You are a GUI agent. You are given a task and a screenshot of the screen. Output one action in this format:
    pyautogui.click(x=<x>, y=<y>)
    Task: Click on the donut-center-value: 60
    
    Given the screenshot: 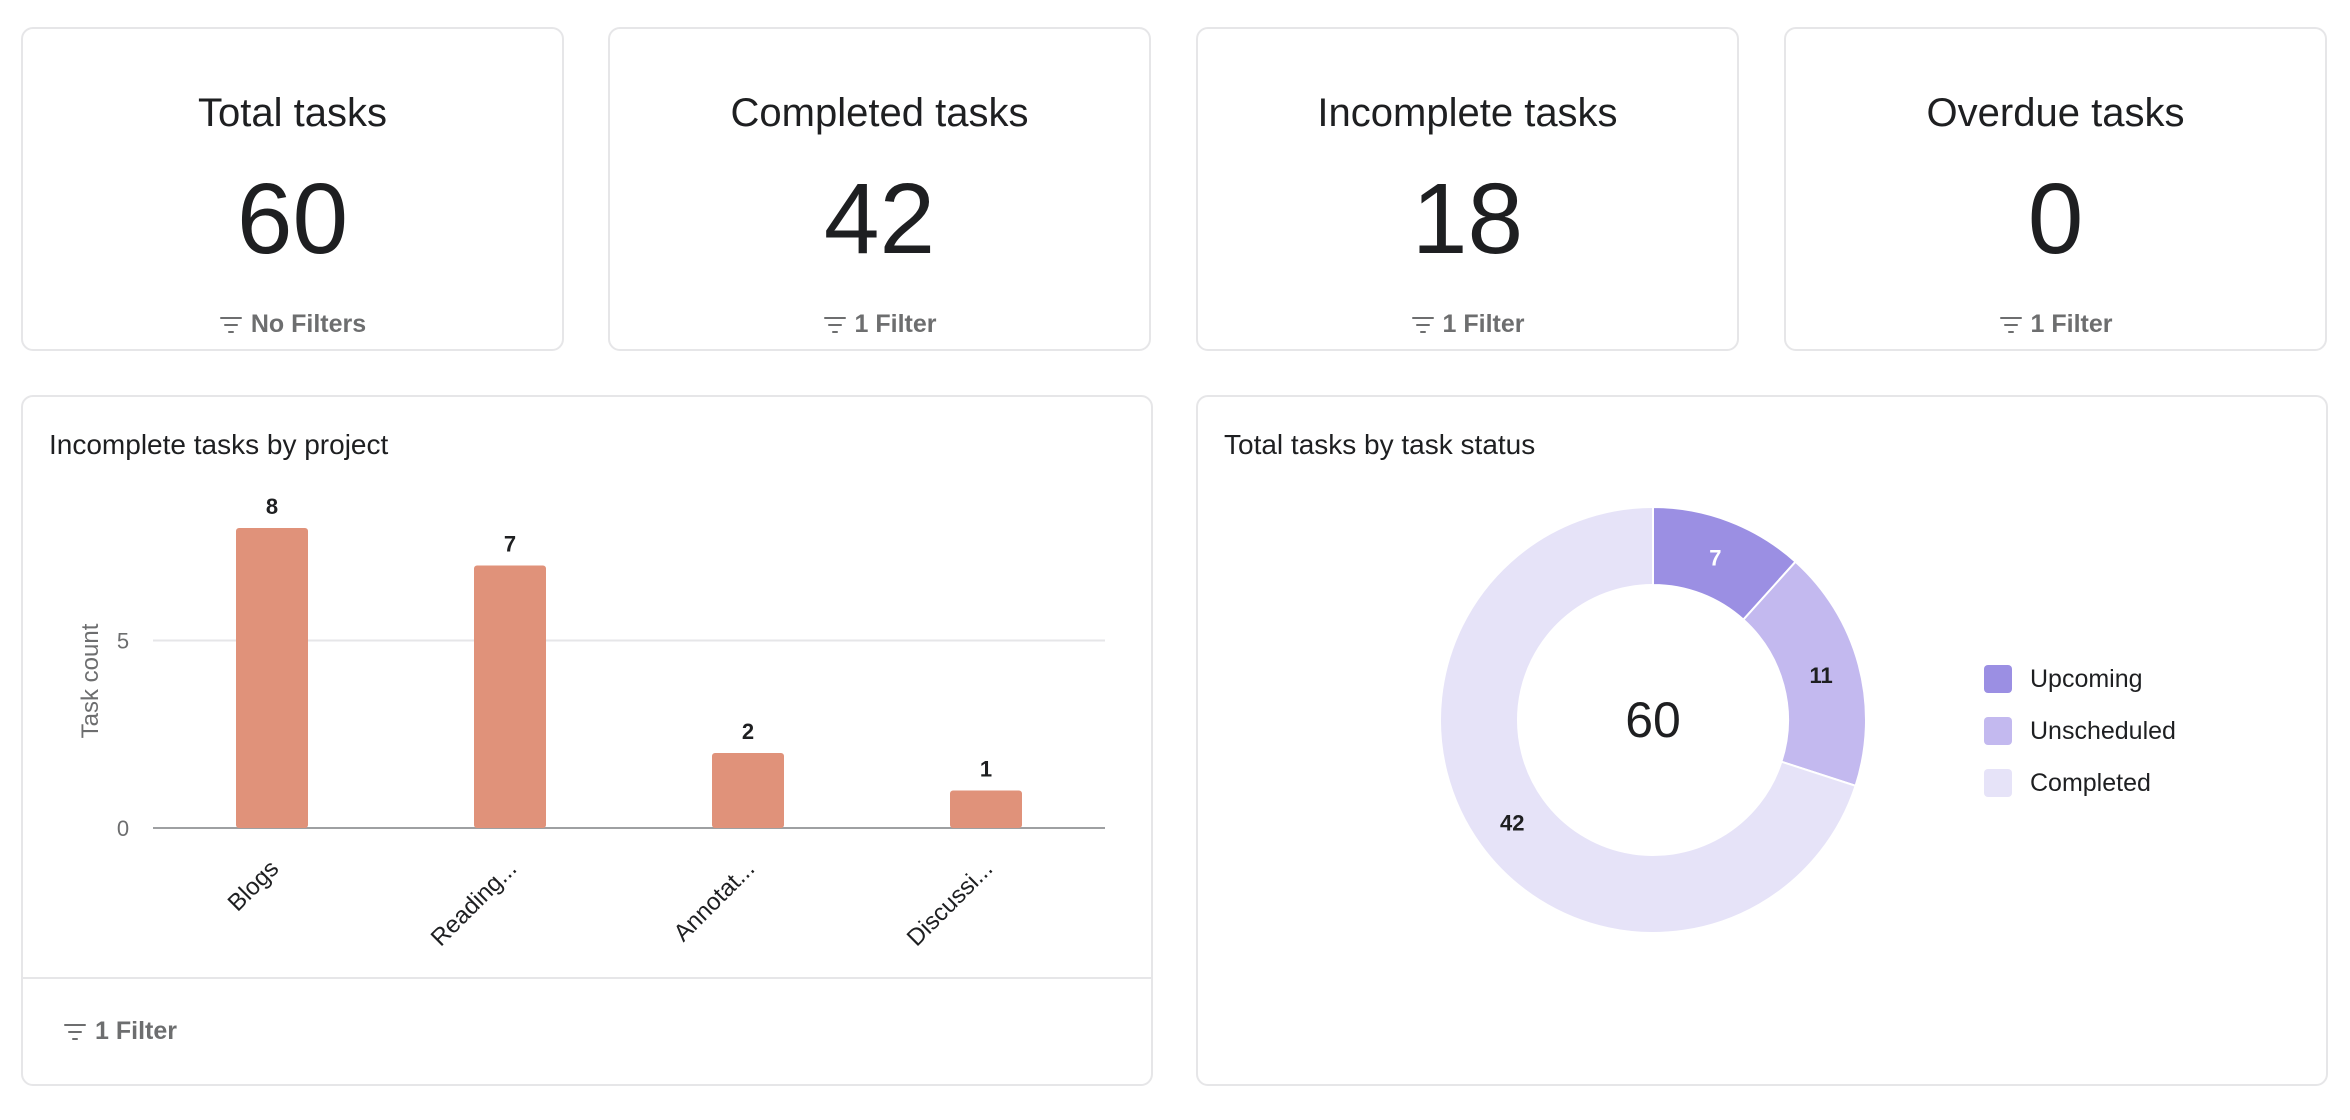 What is the action you would take?
    pyautogui.click(x=1653, y=720)
    